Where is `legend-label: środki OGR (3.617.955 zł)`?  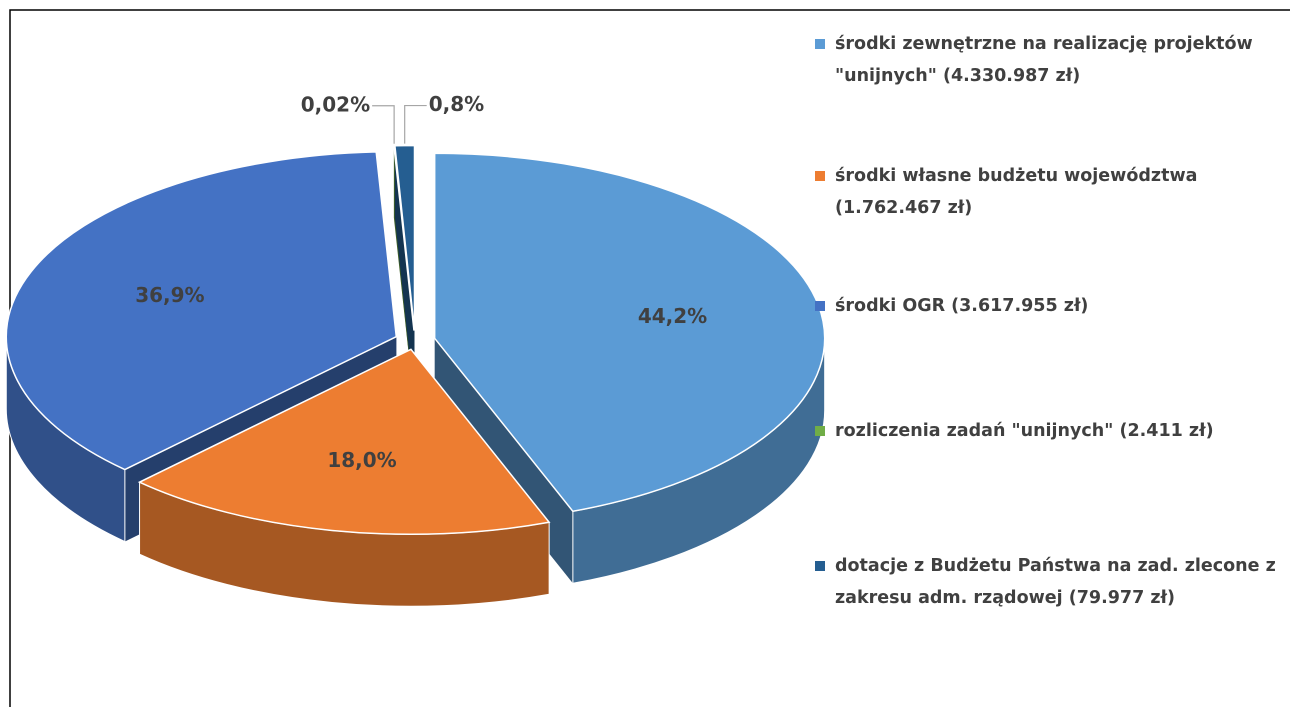
legend-label: środki OGR (3.617.955 zł) is located at coordinates (962, 306).